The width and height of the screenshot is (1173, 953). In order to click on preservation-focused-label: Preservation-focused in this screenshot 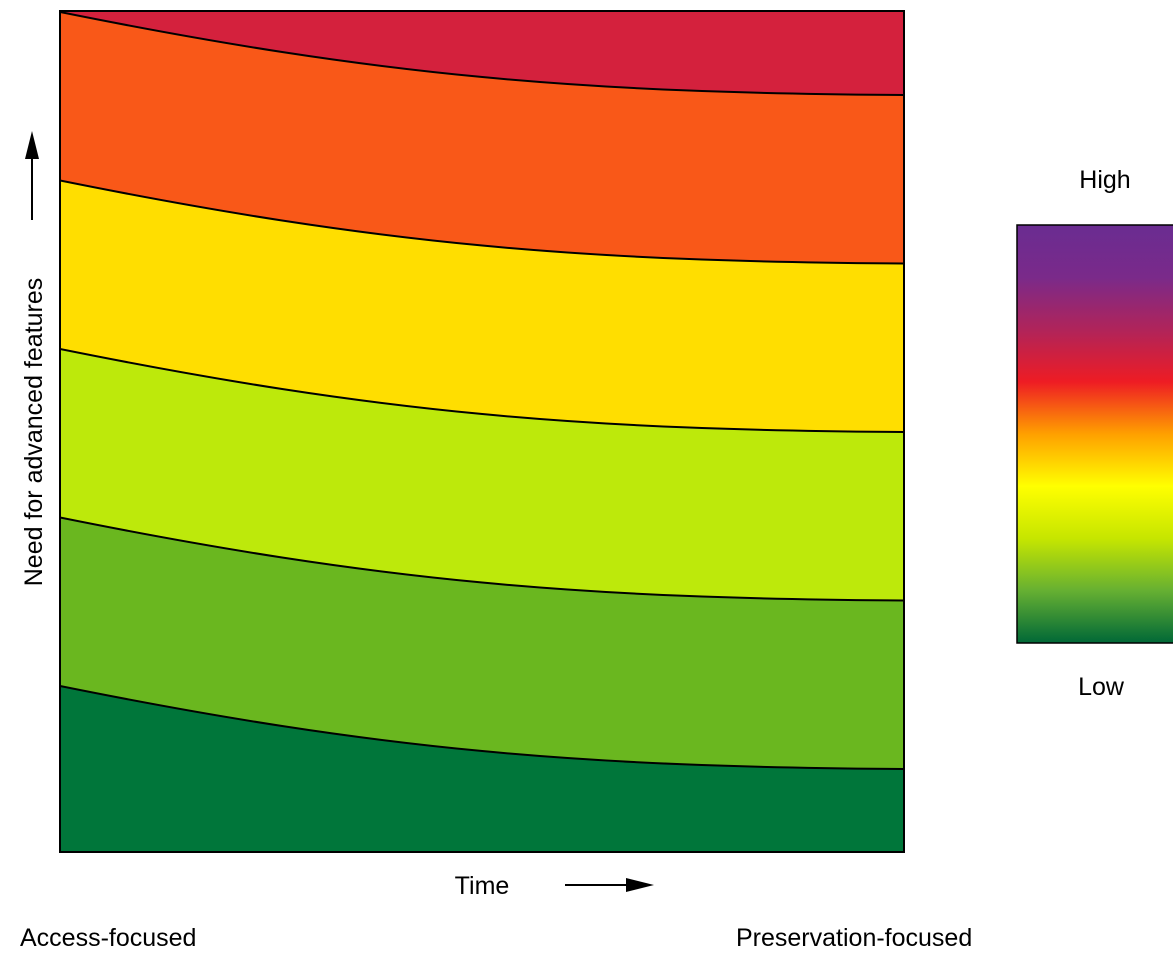, I will do `click(854, 938)`.